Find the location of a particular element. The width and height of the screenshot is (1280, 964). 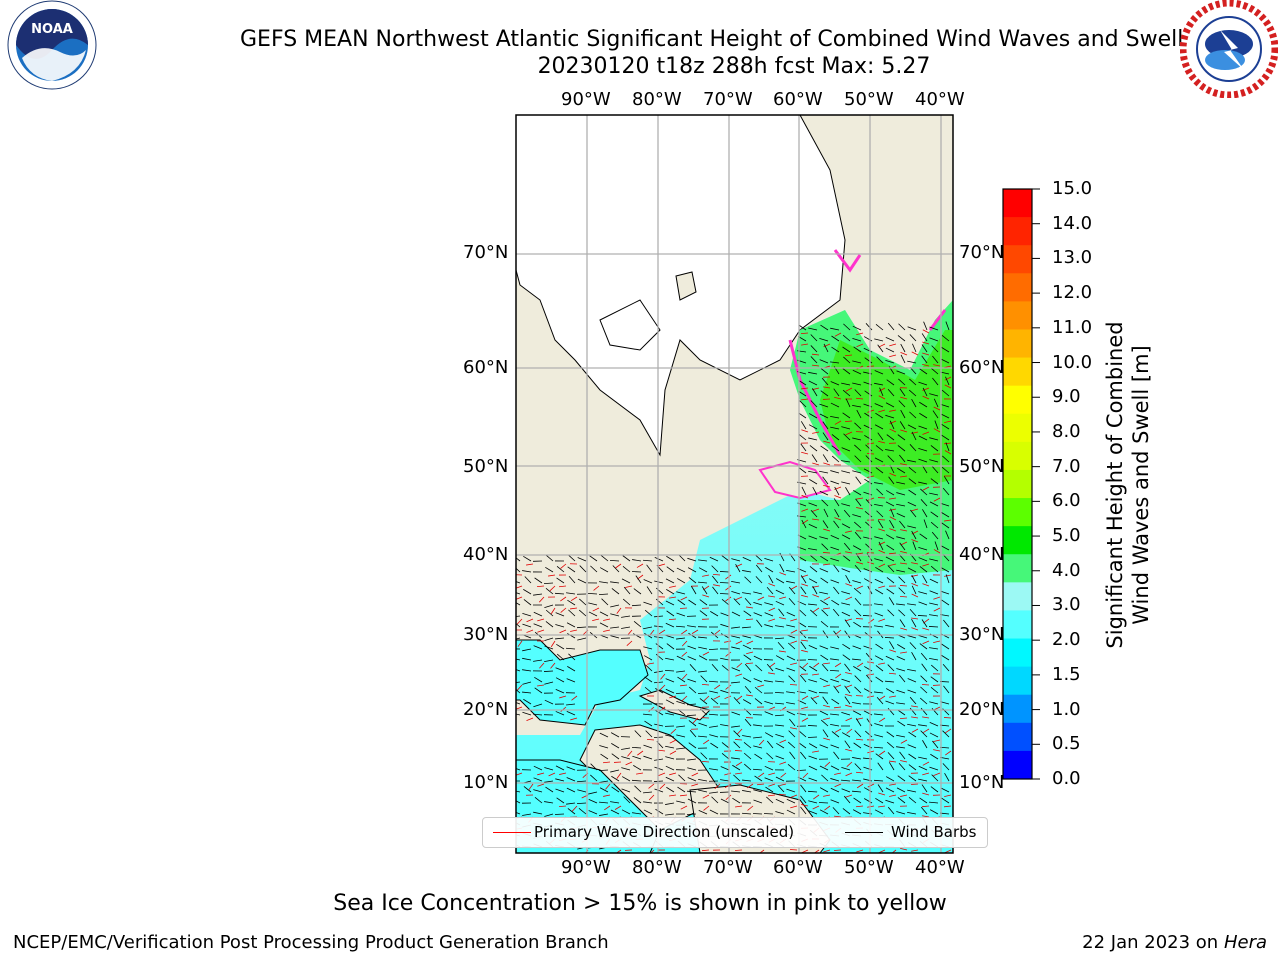

chart-subtitle: 20230120 t18z 288h fcst Max: 5.27 is located at coordinates (734, 66).